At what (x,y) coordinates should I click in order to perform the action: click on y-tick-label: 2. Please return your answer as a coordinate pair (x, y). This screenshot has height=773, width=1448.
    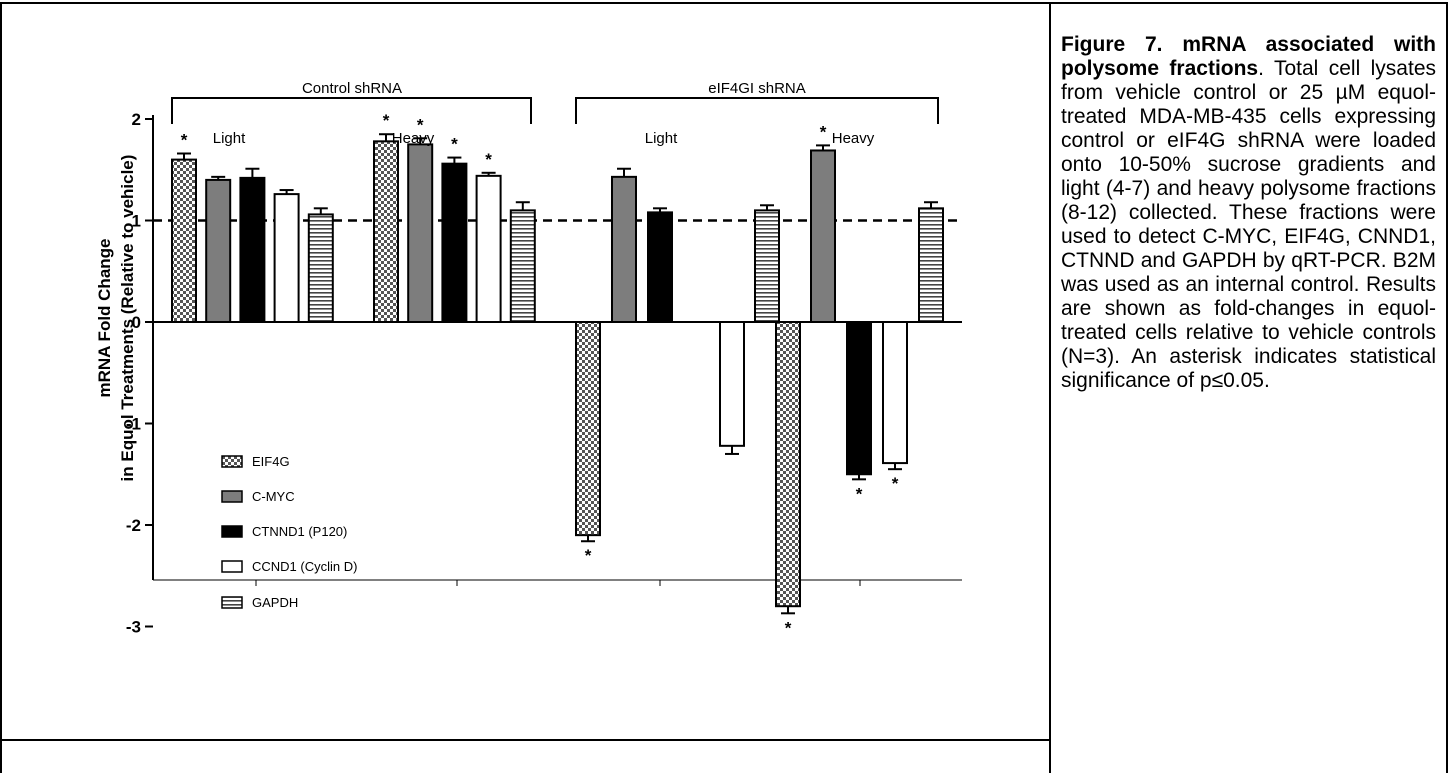
    Looking at the image, I should click on (136, 119).